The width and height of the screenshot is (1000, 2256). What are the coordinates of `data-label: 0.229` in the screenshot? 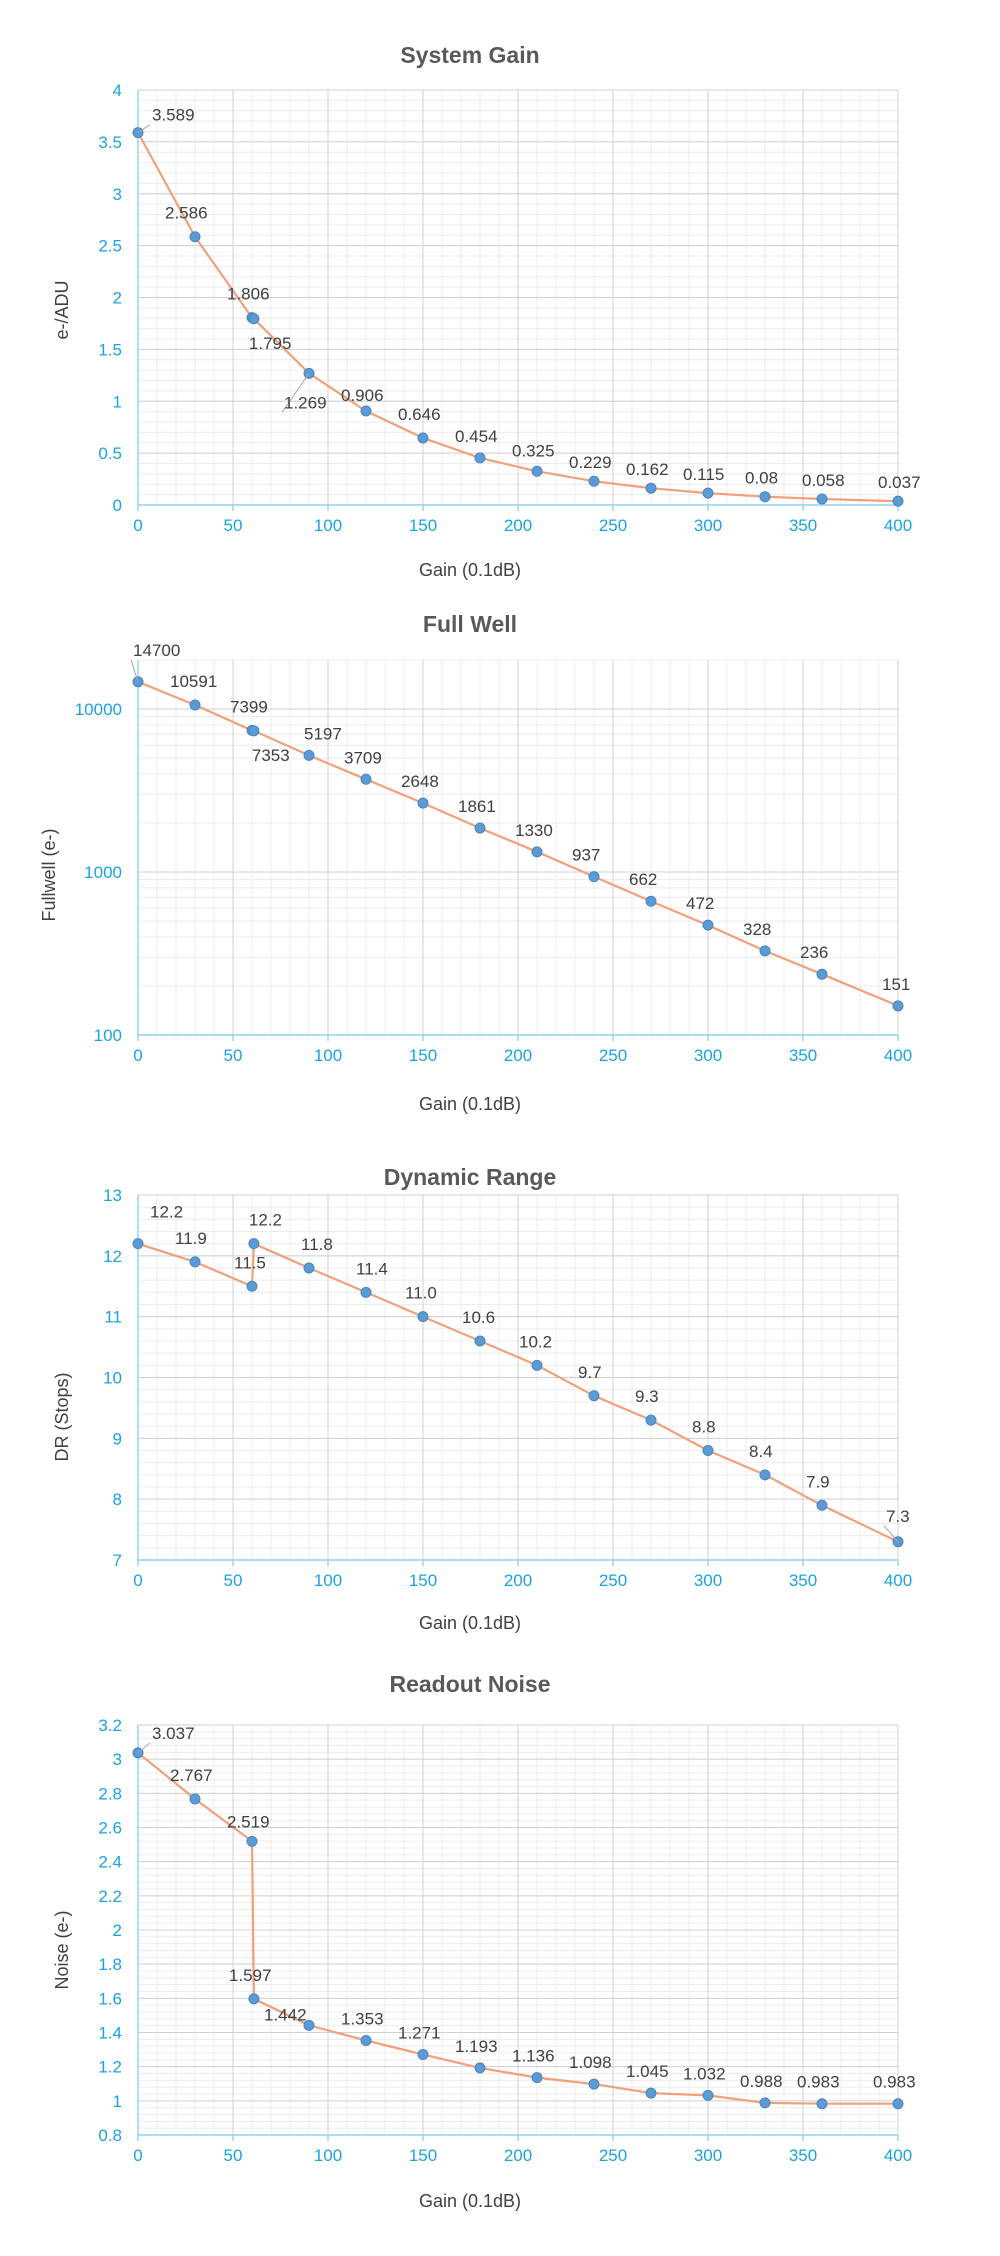 It's located at (590, 462).